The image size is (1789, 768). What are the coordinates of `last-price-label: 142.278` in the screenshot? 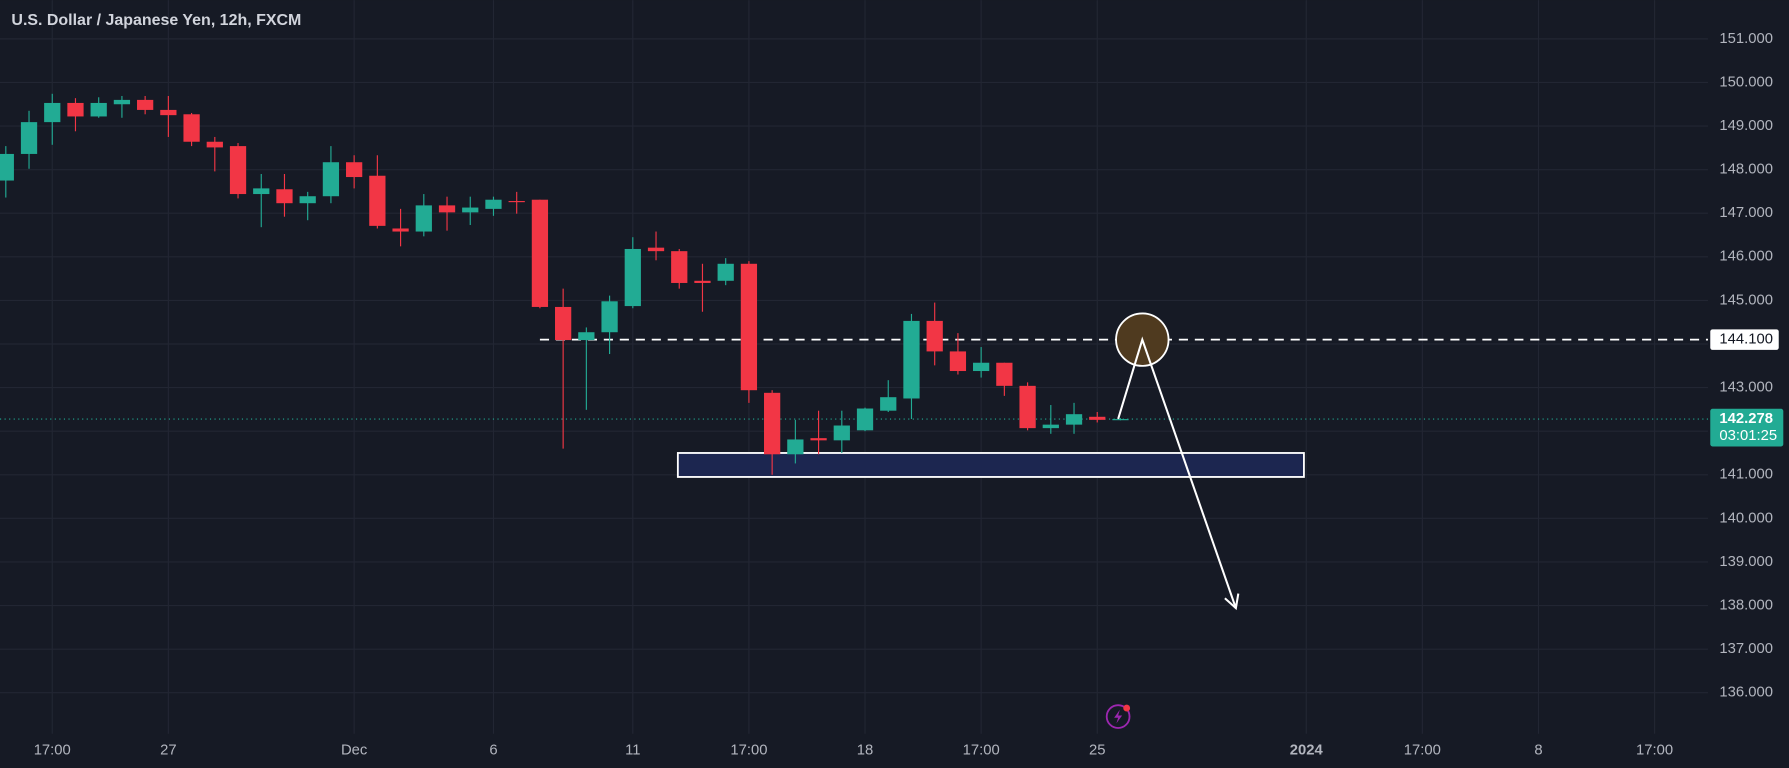 It's located at (1746, 419).